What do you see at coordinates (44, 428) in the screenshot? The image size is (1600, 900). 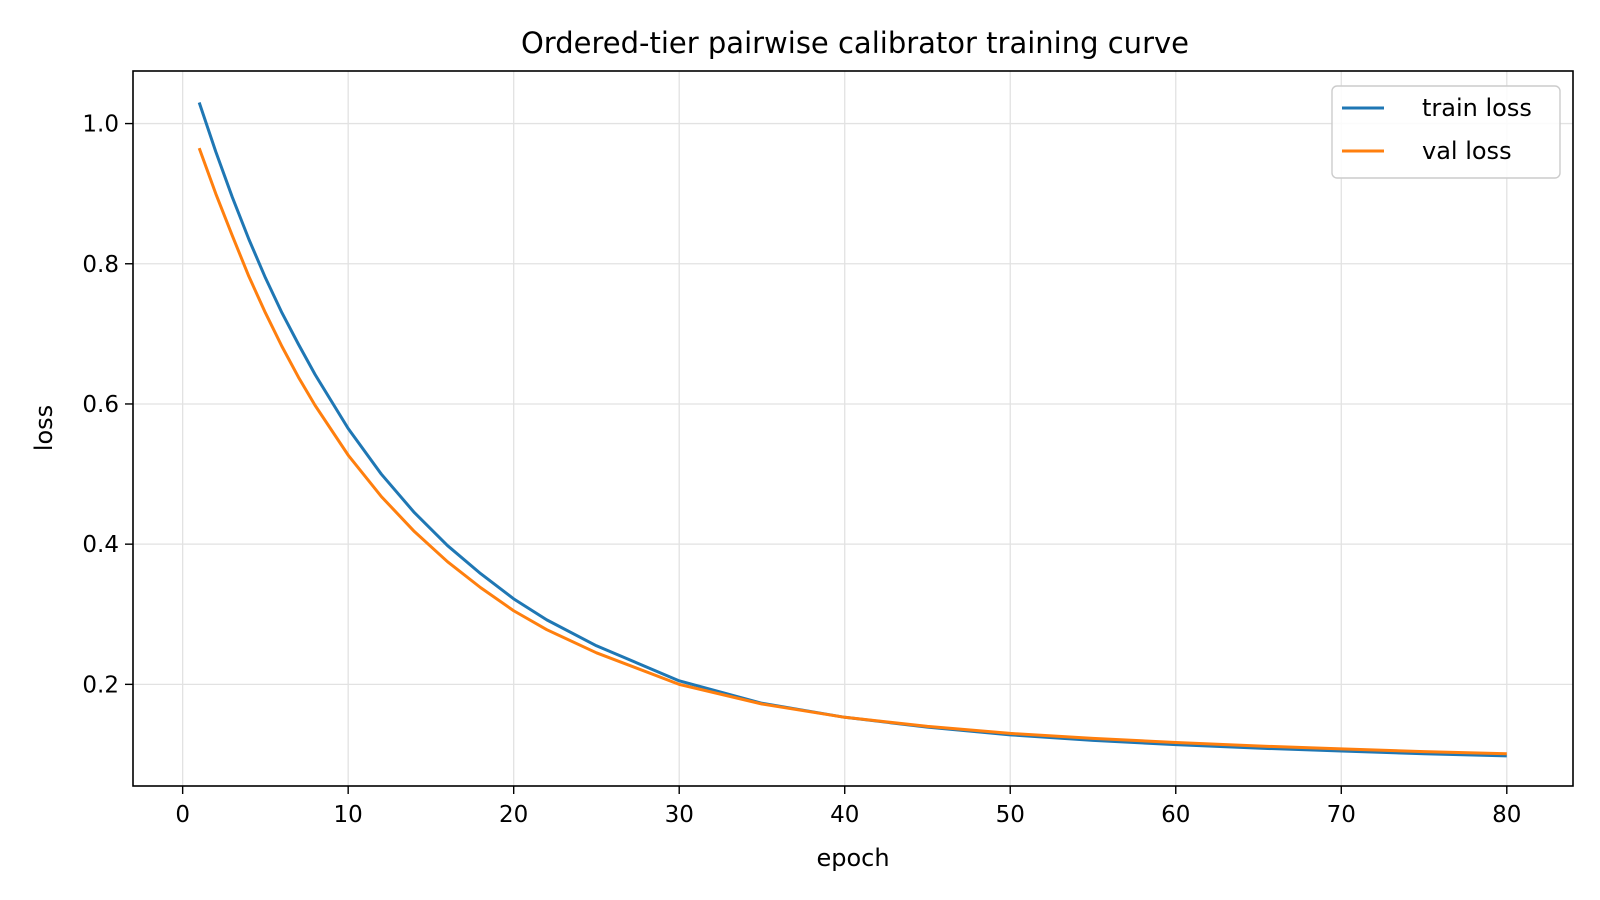 I see `y-axis-label: loss` at bounding box center [44, 428].